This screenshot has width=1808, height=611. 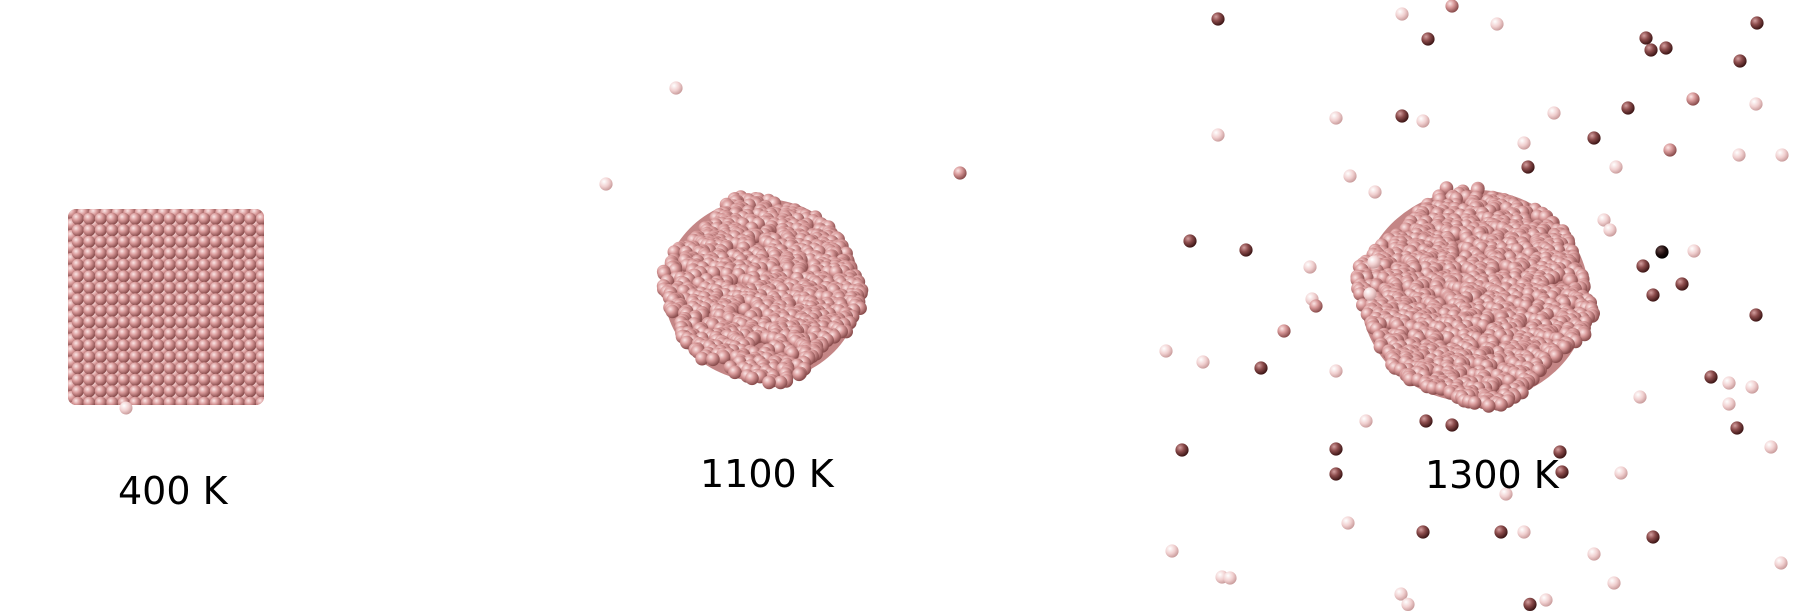 I want to click on spherical-nanoparticle-1300k, so click(x=1475, y=297).